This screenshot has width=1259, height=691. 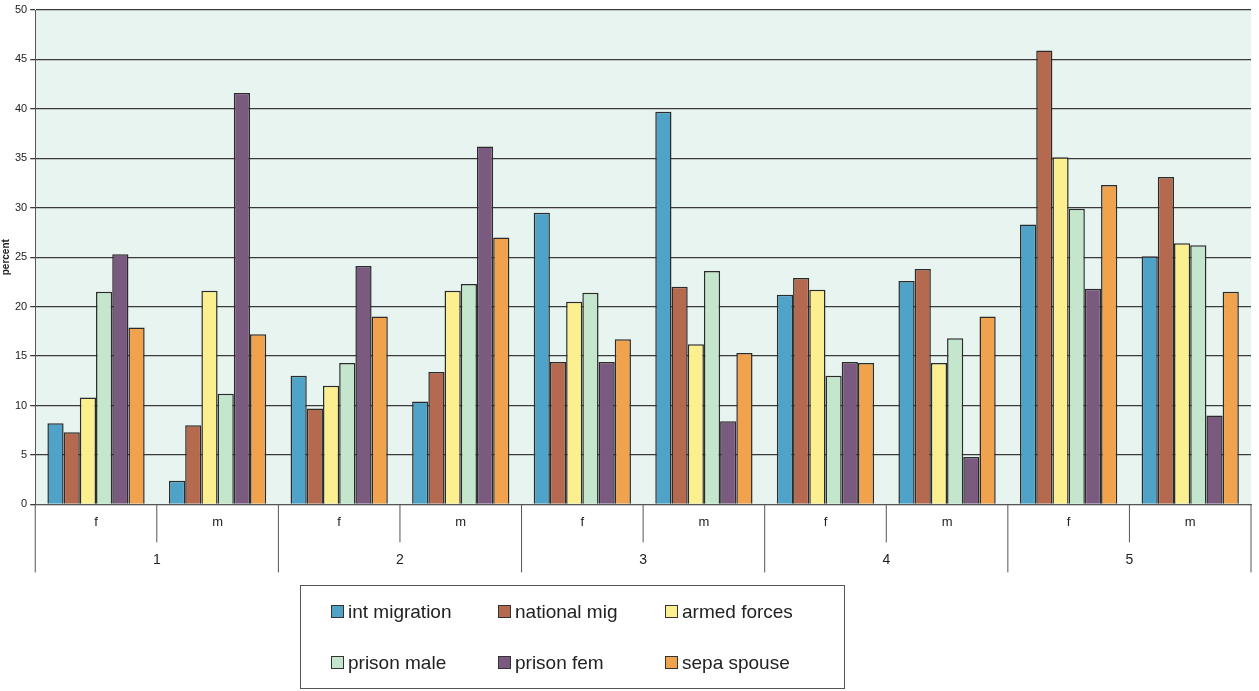 What do you see at coordinates (24, 453) in the screenshot?
I see `y-tick-label: 5` at bounding box center [24, 453].